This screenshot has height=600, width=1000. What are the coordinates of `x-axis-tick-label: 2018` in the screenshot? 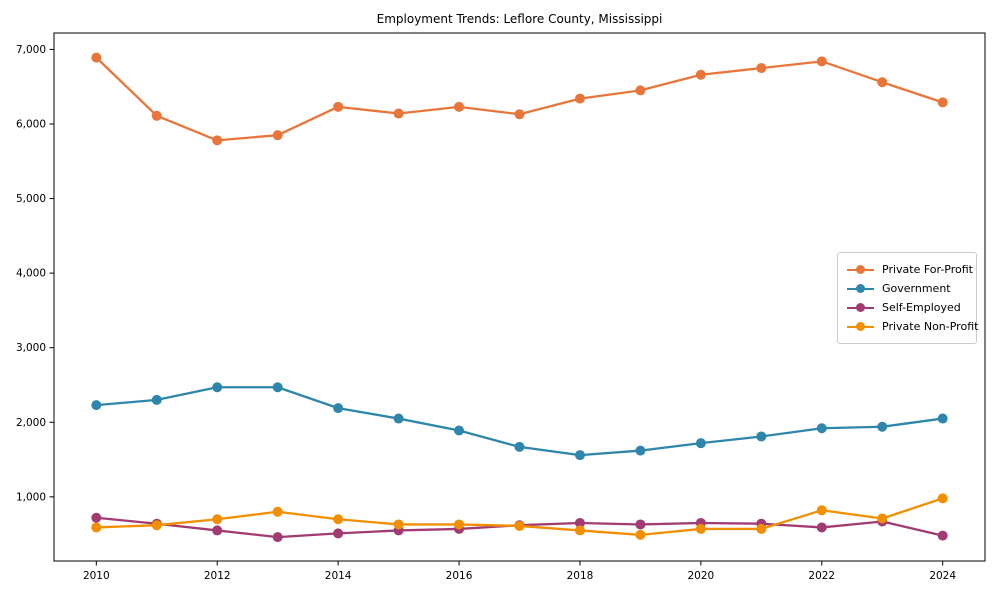 It's located at (580, 576).